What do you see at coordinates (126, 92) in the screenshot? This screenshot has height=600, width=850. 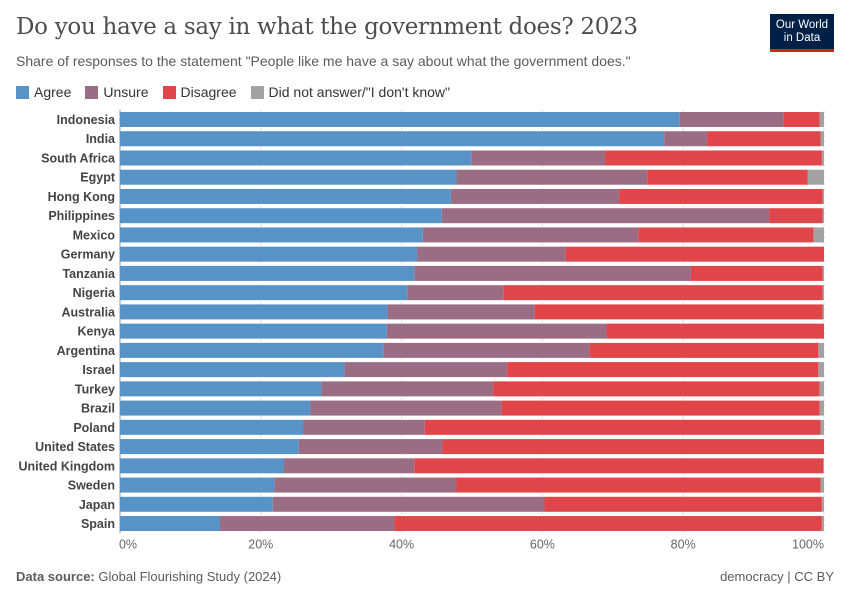 I see `legend-label: Unsure` at bounding box center [126, 92].